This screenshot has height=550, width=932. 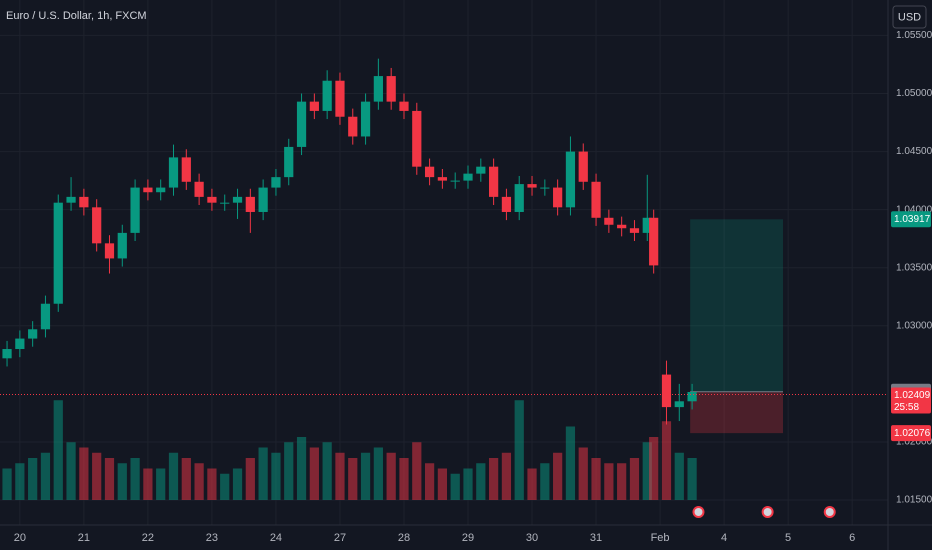 What do you see at coordinates (914, 267) in the screenshot?
I see `y-tick-label: 1.03500` at bounding box center [914, 267].